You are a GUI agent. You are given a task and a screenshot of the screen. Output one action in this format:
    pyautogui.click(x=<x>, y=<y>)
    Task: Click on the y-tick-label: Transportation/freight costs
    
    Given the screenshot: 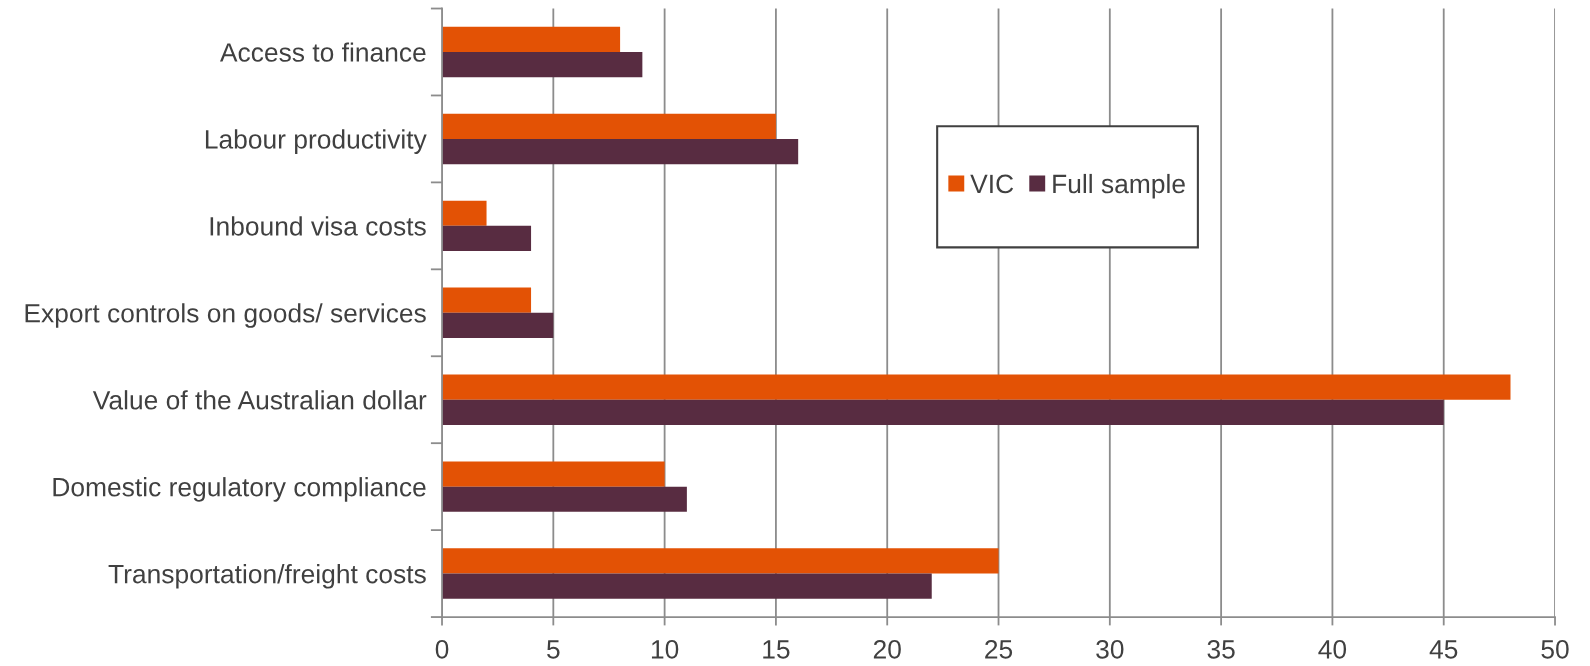 What is the action you would take?
    pyautogui.click(x=267, y=576)
    